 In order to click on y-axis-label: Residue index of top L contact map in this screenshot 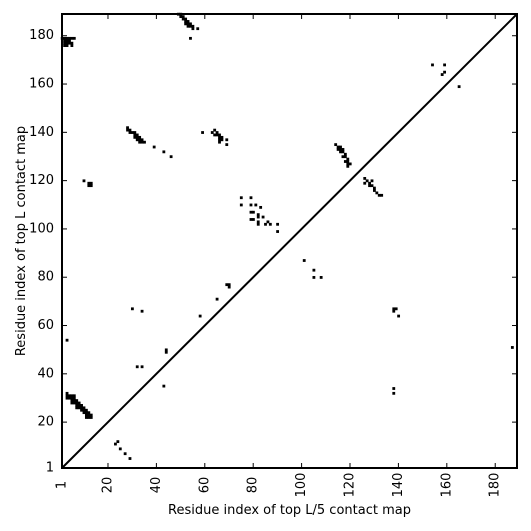, I will do `click(21, 241)`.